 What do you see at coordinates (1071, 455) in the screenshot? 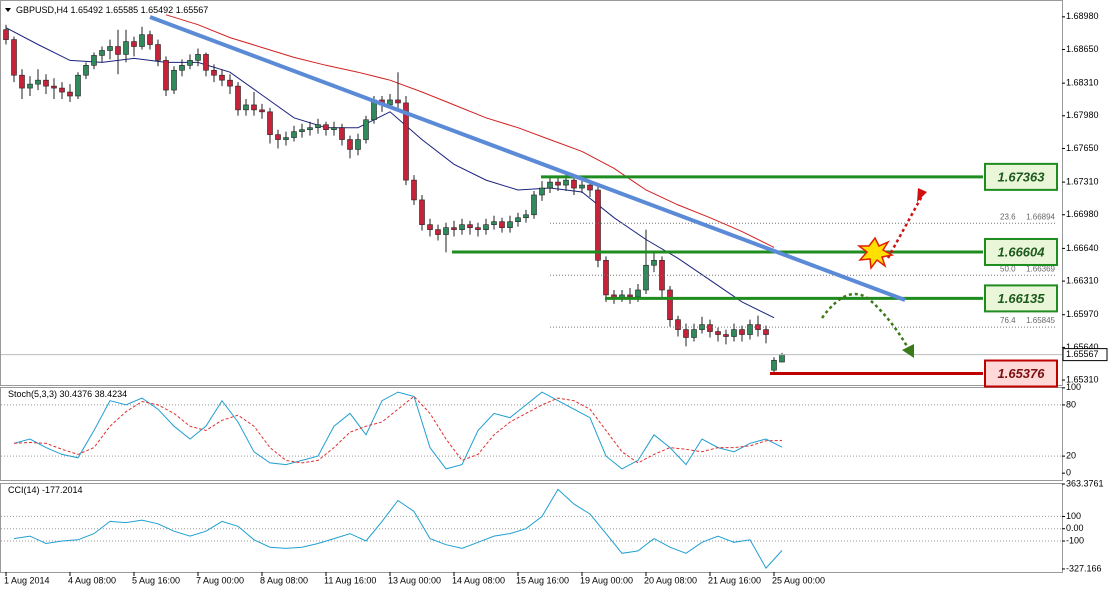
I see `y-tick-label: 20` at bounding box center [1071, 455].